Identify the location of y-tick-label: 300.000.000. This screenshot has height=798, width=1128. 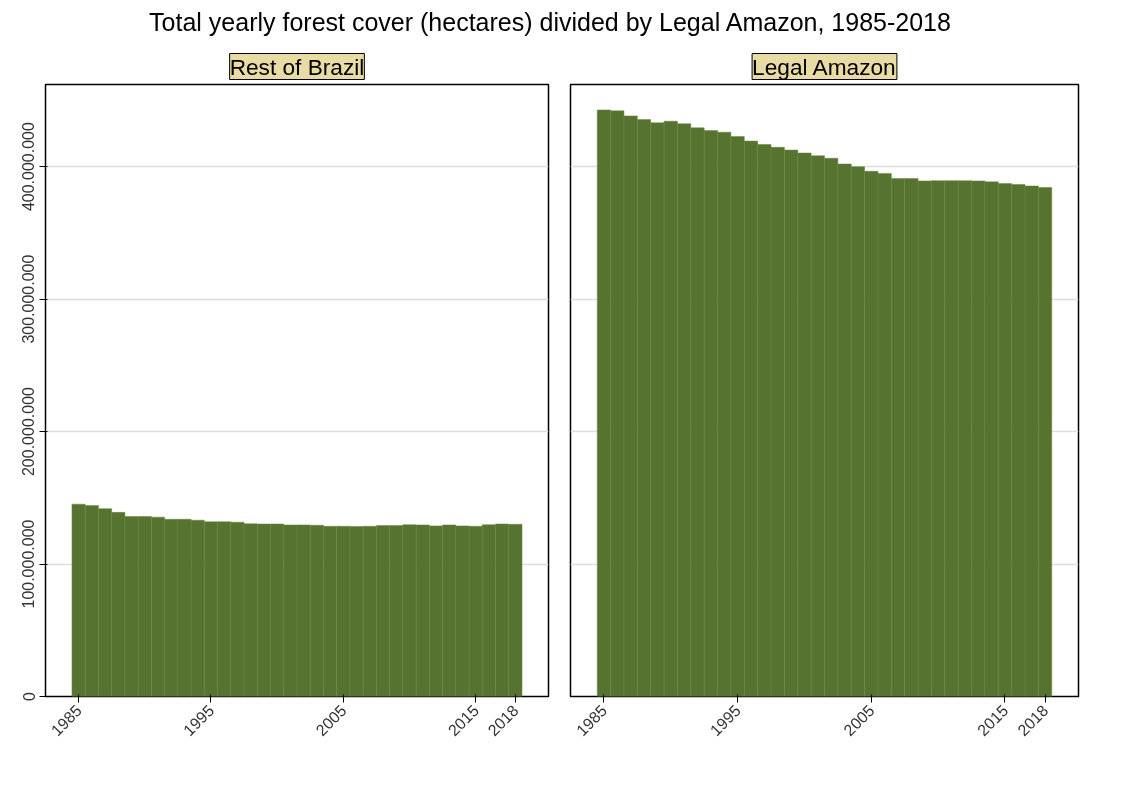
(29, 299).